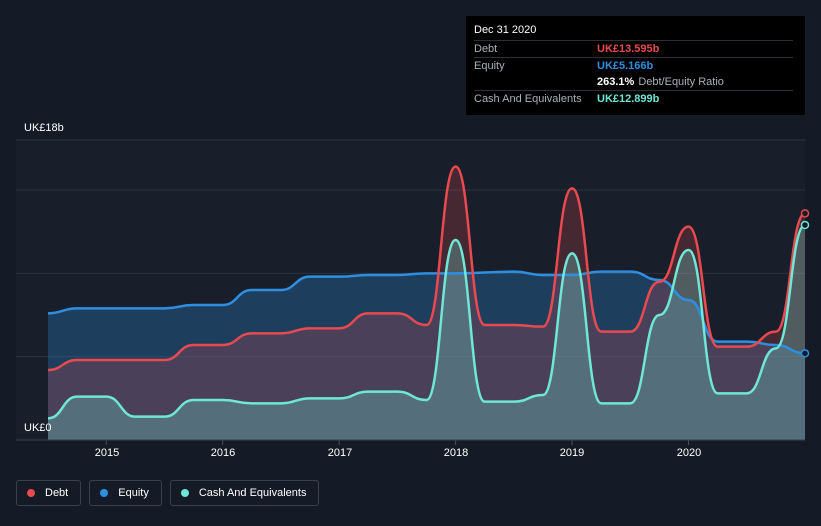 Image resolution: width=821 pixels, height=526 pixels. I want to click on tooltip-cash-label: Cash And Equivalents, so click(528, 99).